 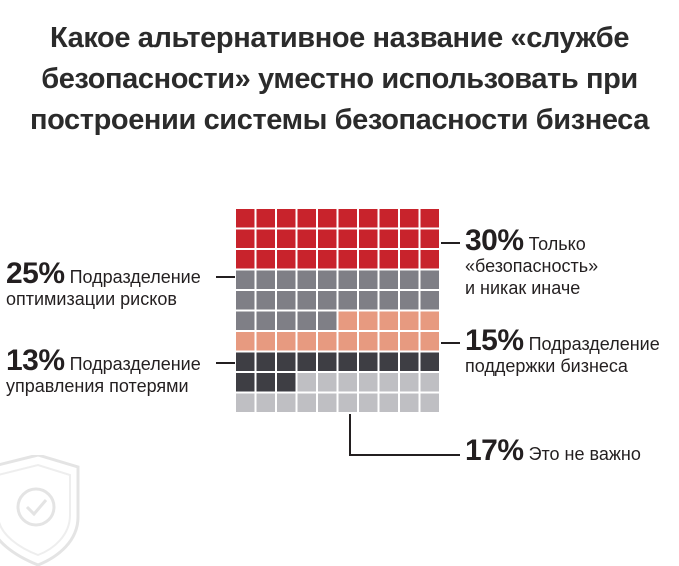 I want to click on label-risk-opt: 25% Подразделение оптимизации рисков, so click(x=103, y=284).